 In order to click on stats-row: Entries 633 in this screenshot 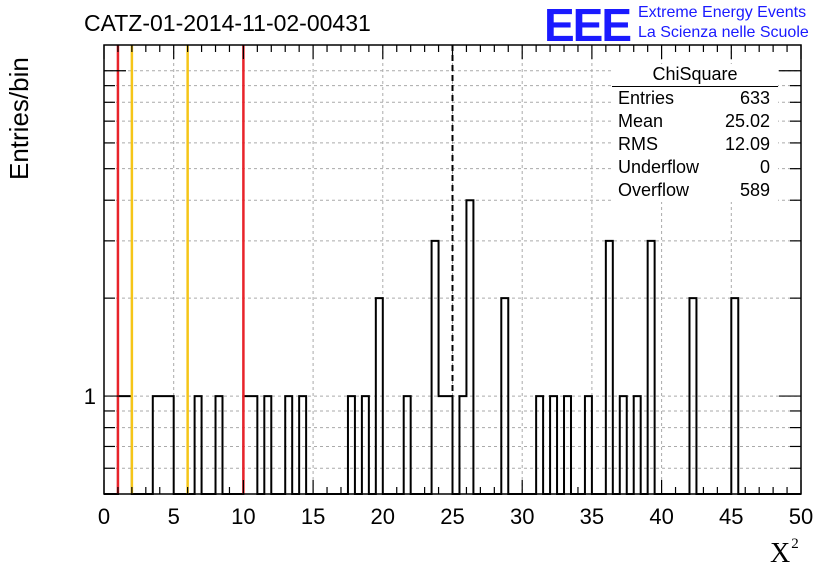, I will do `click(695, 98)`.